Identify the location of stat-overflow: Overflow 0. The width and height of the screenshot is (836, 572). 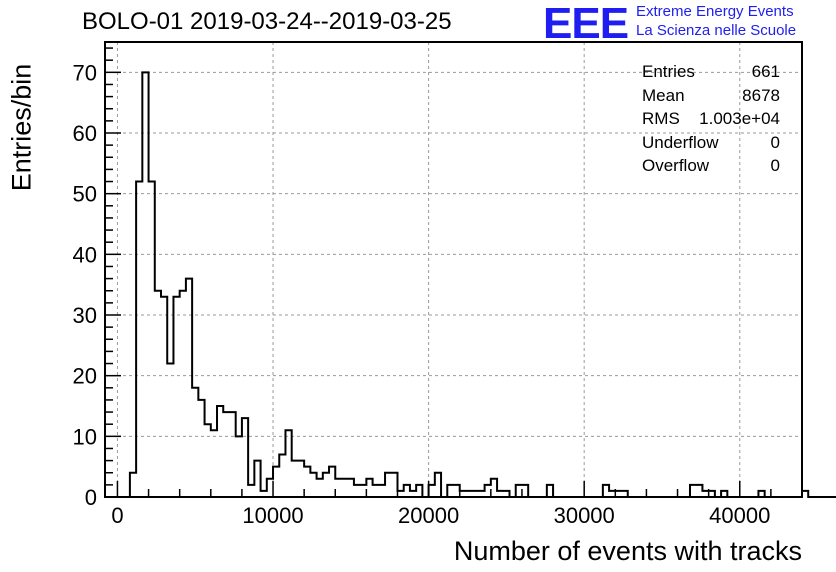
(711, 166).